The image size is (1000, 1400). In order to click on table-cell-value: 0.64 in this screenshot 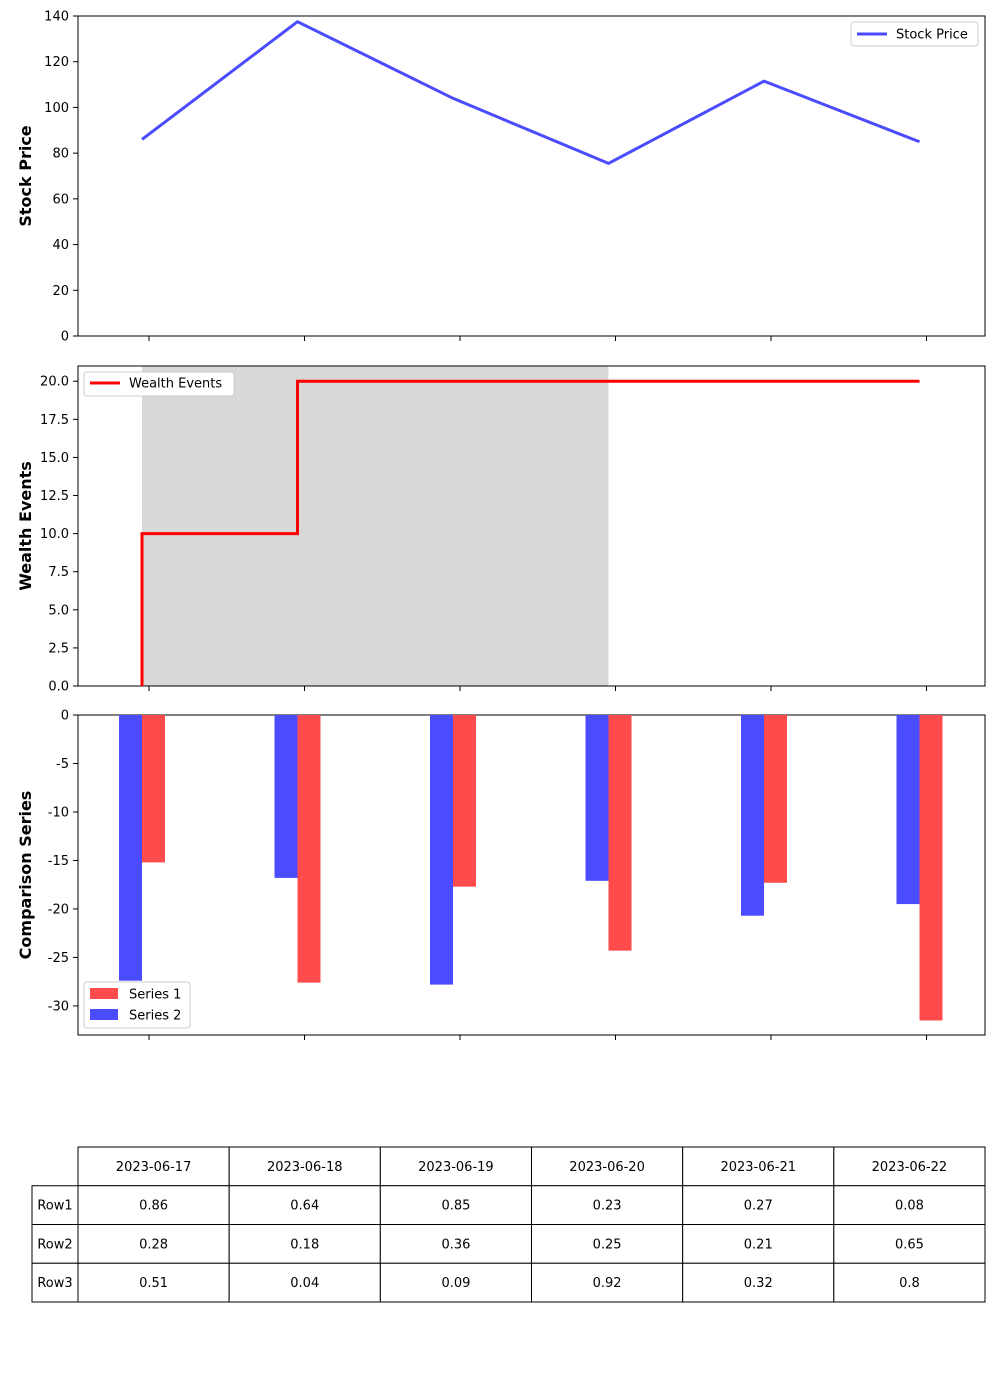, I will do `click(304, 1206)`.